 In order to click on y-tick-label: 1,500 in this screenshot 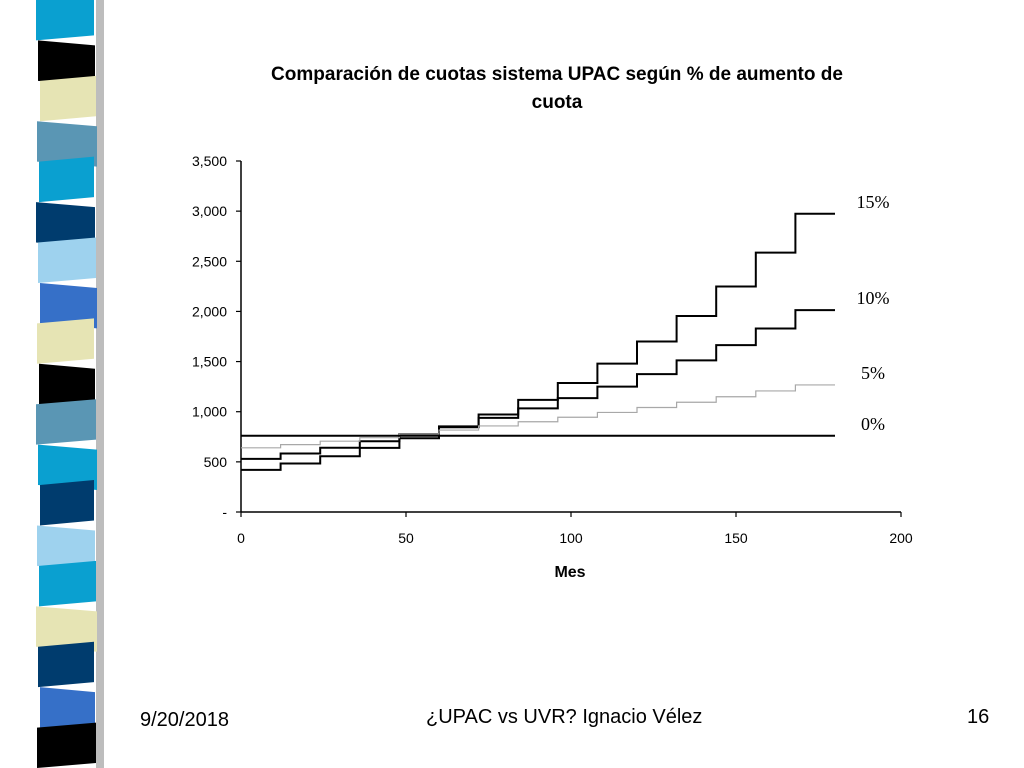, I will do `click(209, 362)`.